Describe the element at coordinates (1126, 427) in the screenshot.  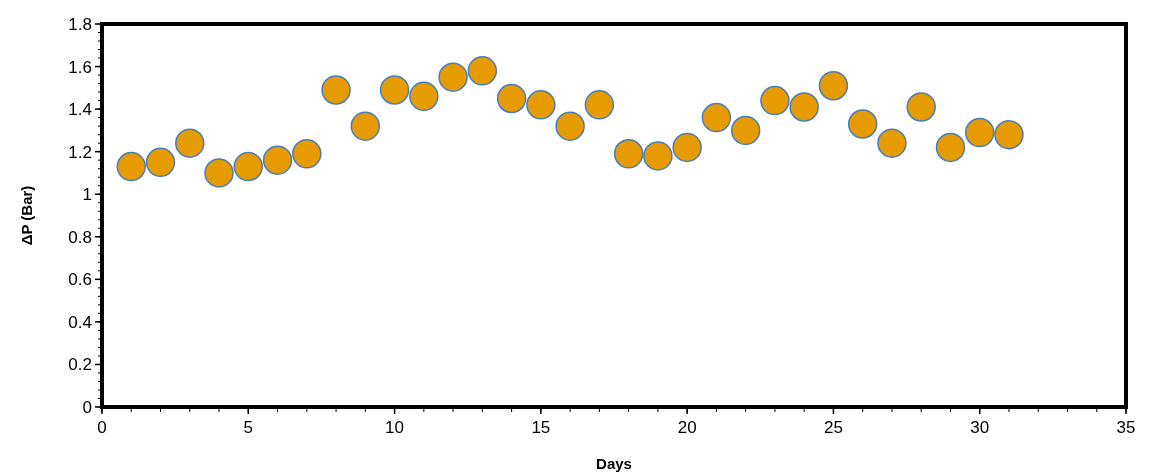
I see `x-tick-label: 35` at that location.